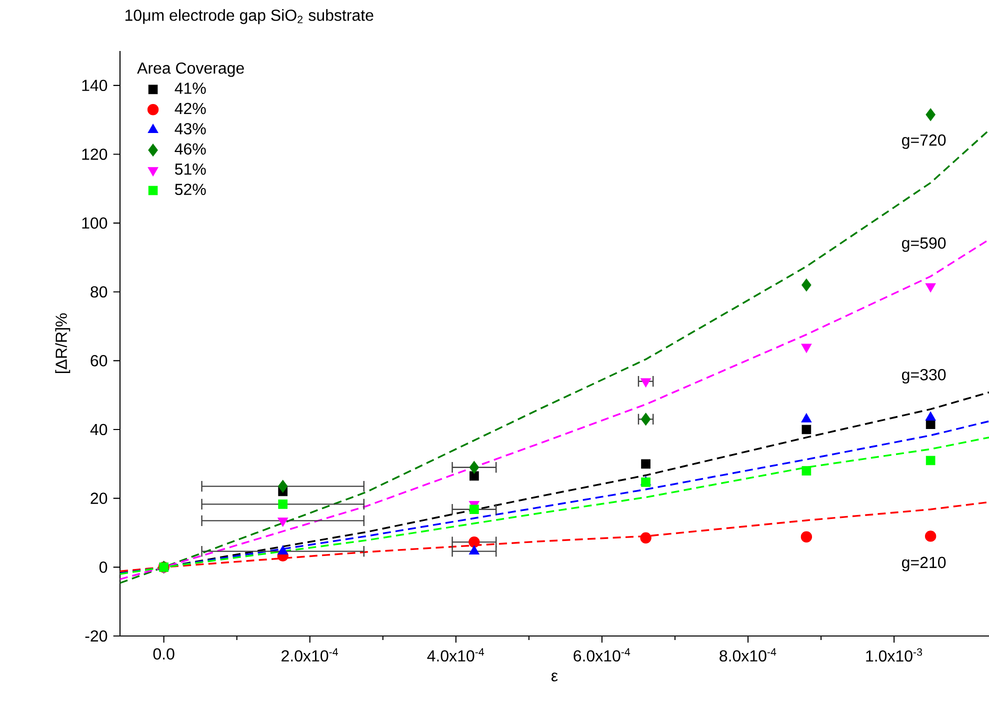 The image size is (989, 717). Describe the element at coordinates (924, 564) in the screenshot. I see `annotation: g=210` at that location.